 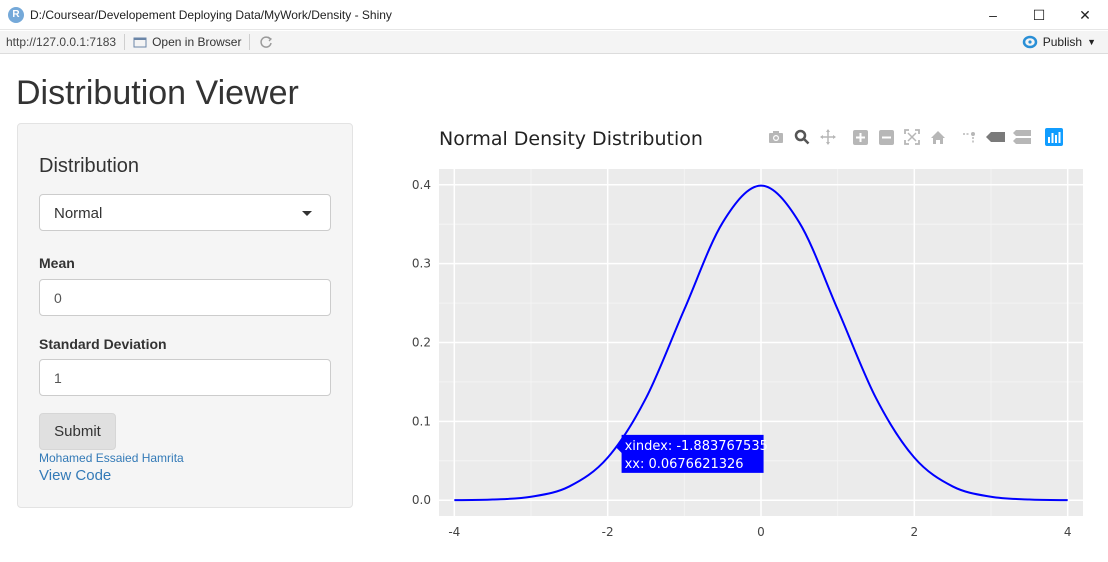 I want to click on window-controls: – ☐ ✕, so click(x=1039, y=15).